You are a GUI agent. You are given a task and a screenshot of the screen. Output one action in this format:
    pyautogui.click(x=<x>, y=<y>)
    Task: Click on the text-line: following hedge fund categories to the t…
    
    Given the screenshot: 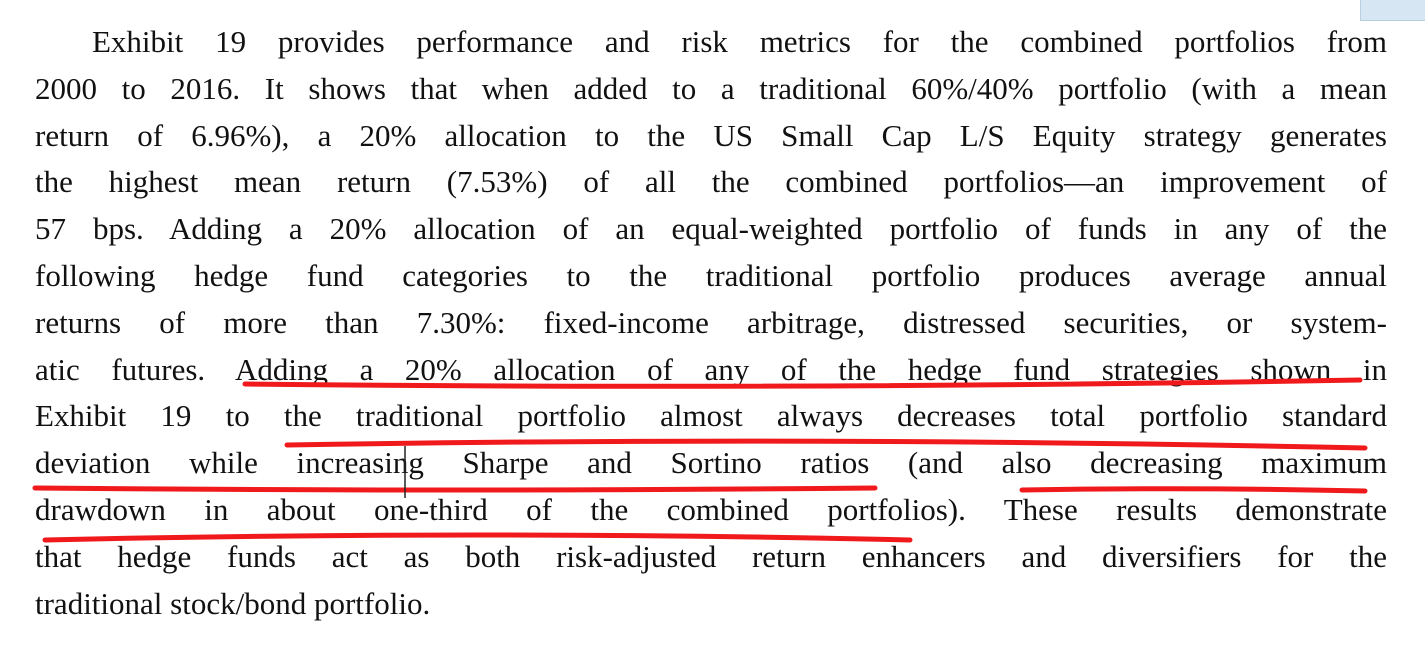 What is the action you would take?
    pyautogui.click(x=711, y=275)
    